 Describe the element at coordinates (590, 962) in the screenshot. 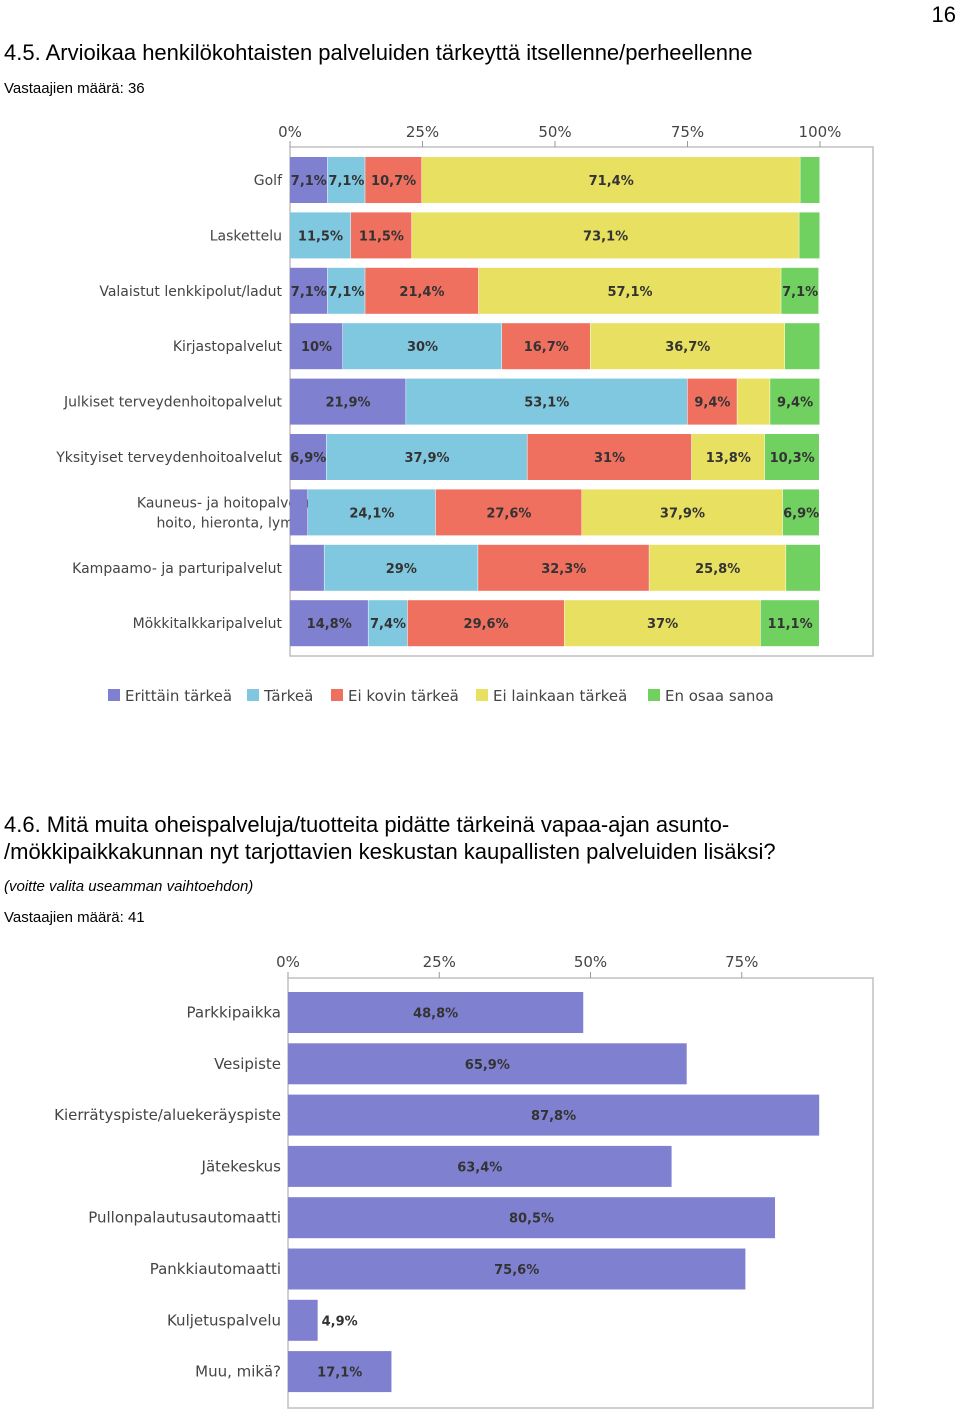

I see `x-tick-label: 50%` at that location.